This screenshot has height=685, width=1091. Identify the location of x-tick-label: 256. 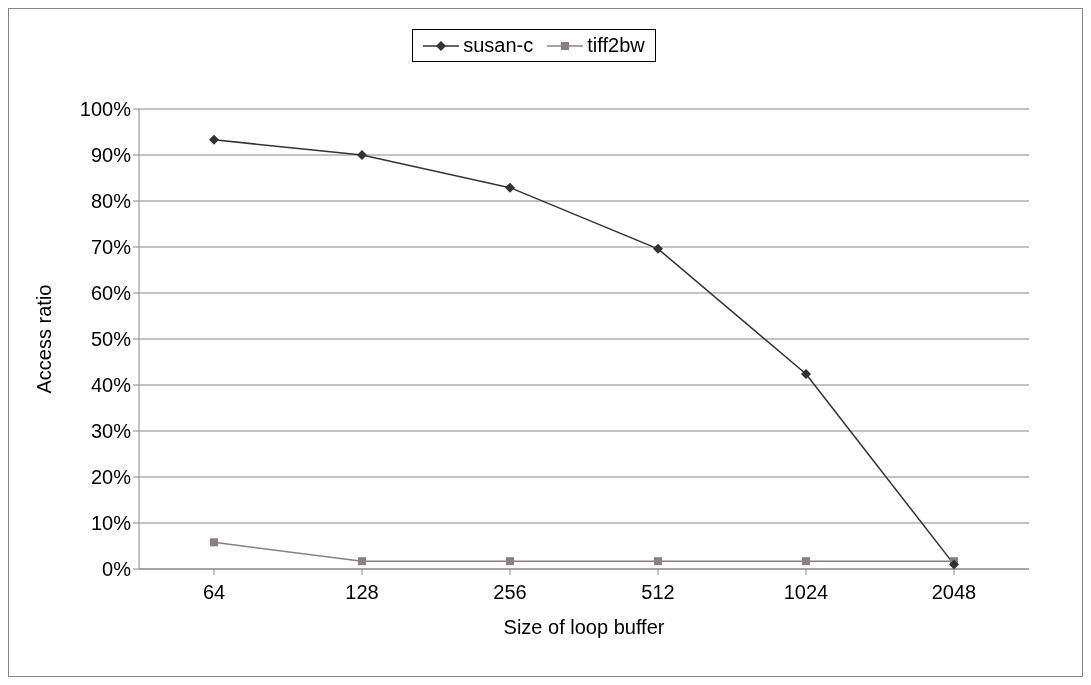
(510, 592).